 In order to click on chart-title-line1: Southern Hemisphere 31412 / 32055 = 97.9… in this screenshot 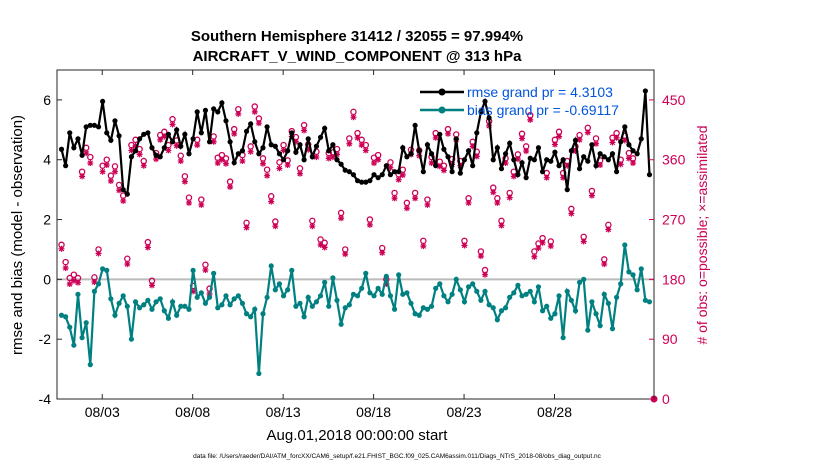, I will do `click(357, 36)`.